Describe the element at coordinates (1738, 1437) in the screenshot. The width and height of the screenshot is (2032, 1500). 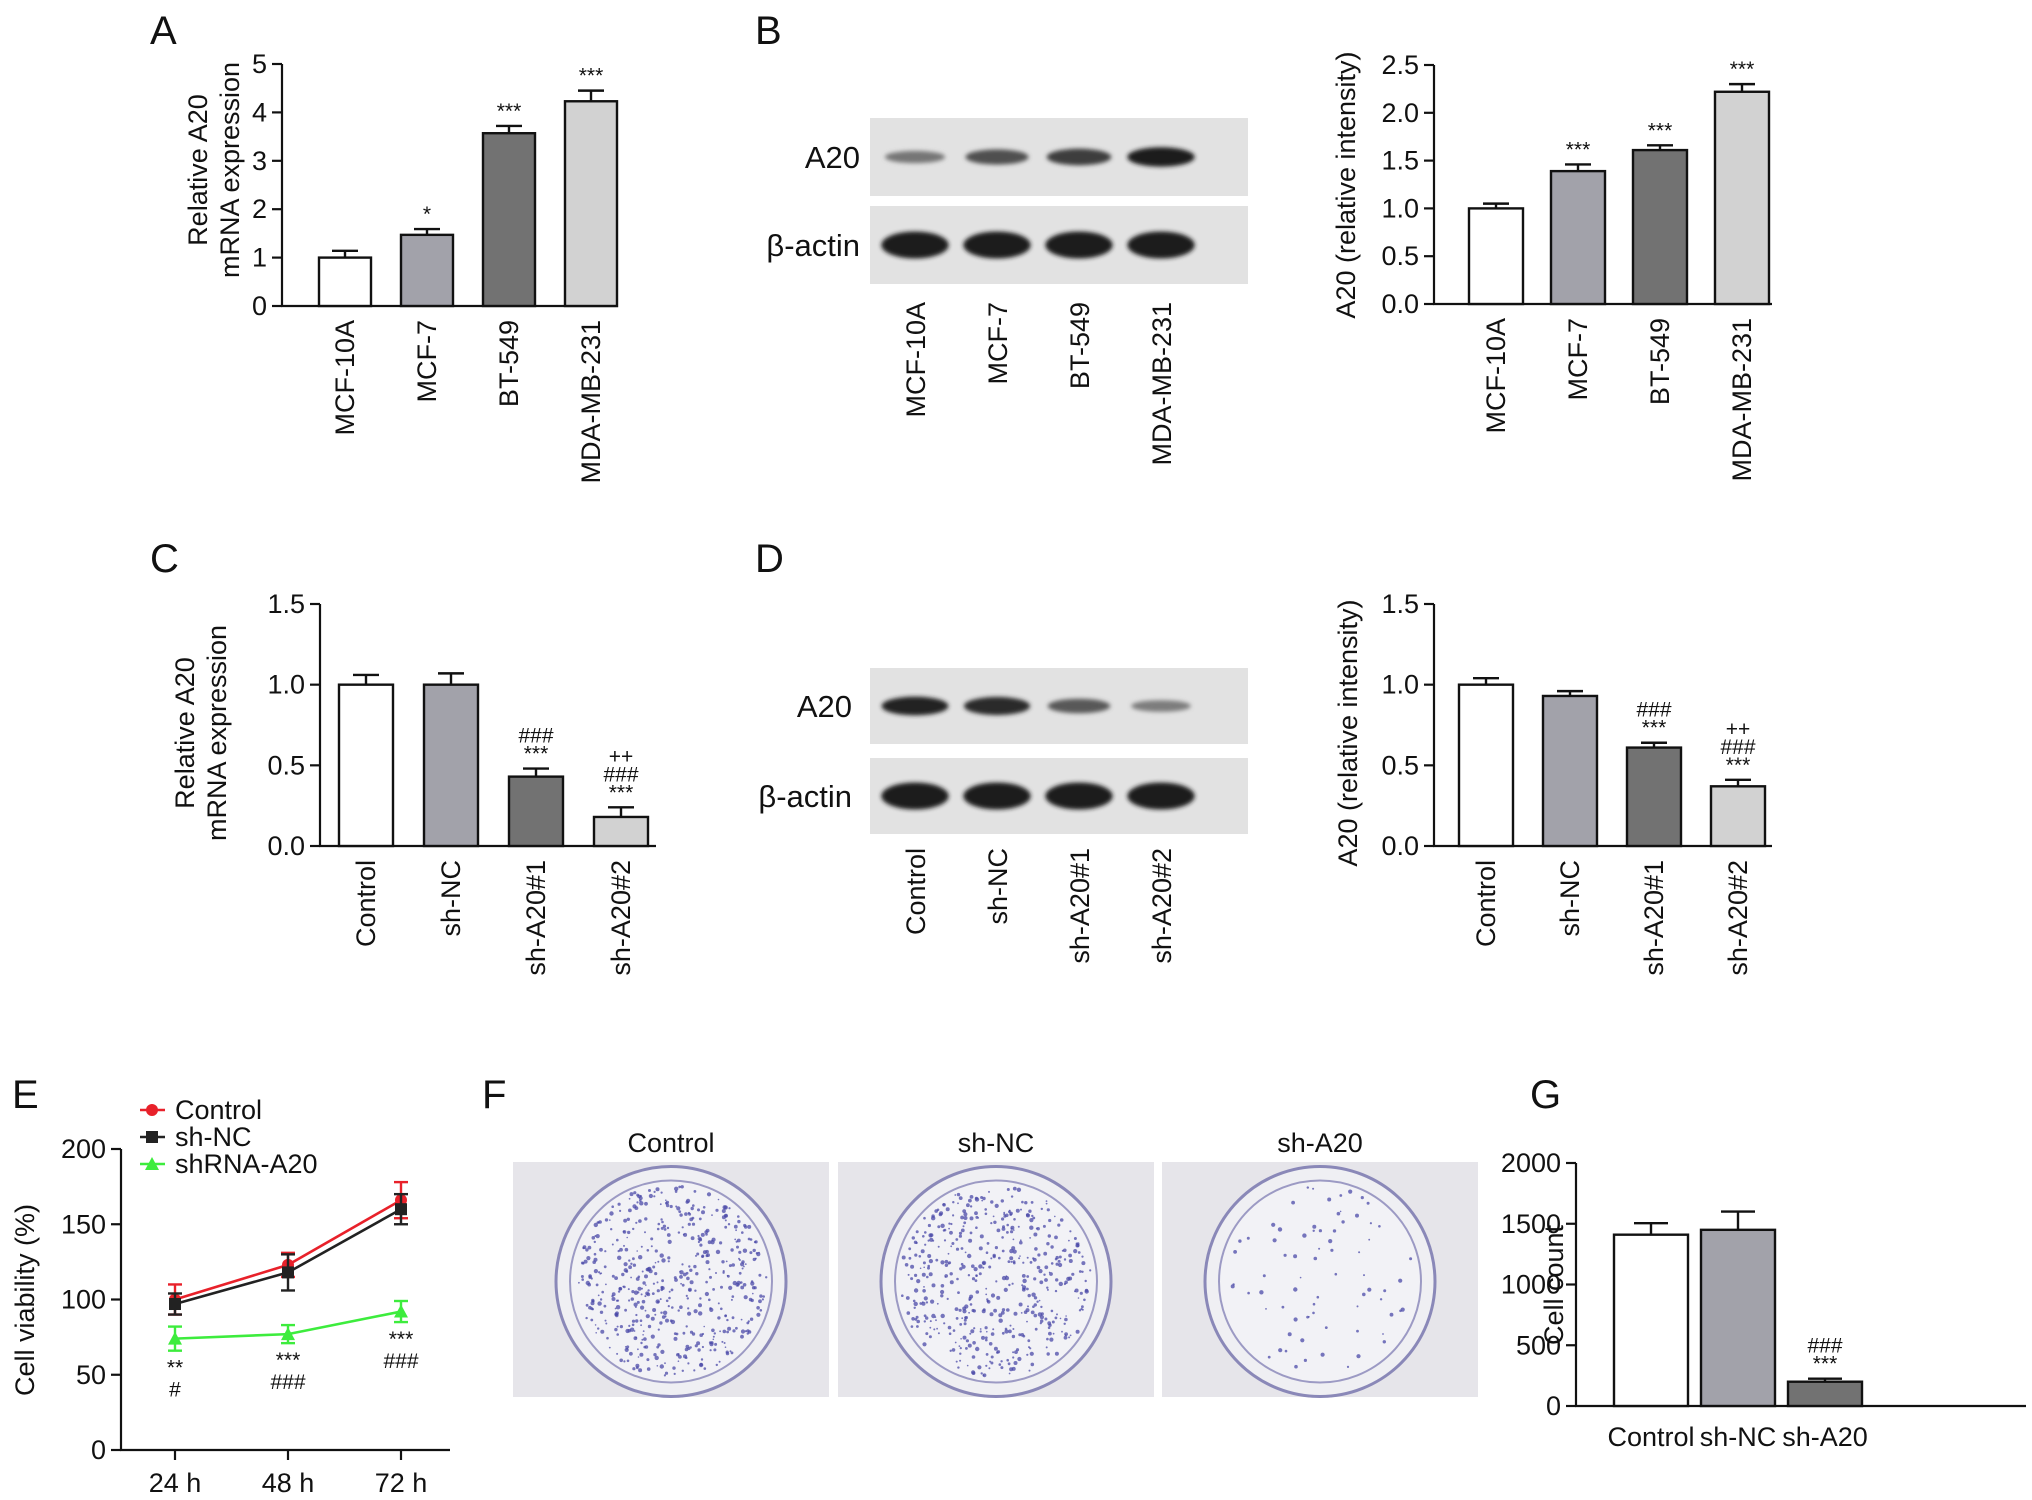
I see `g-x-tick-label: sh-NC` at that location.